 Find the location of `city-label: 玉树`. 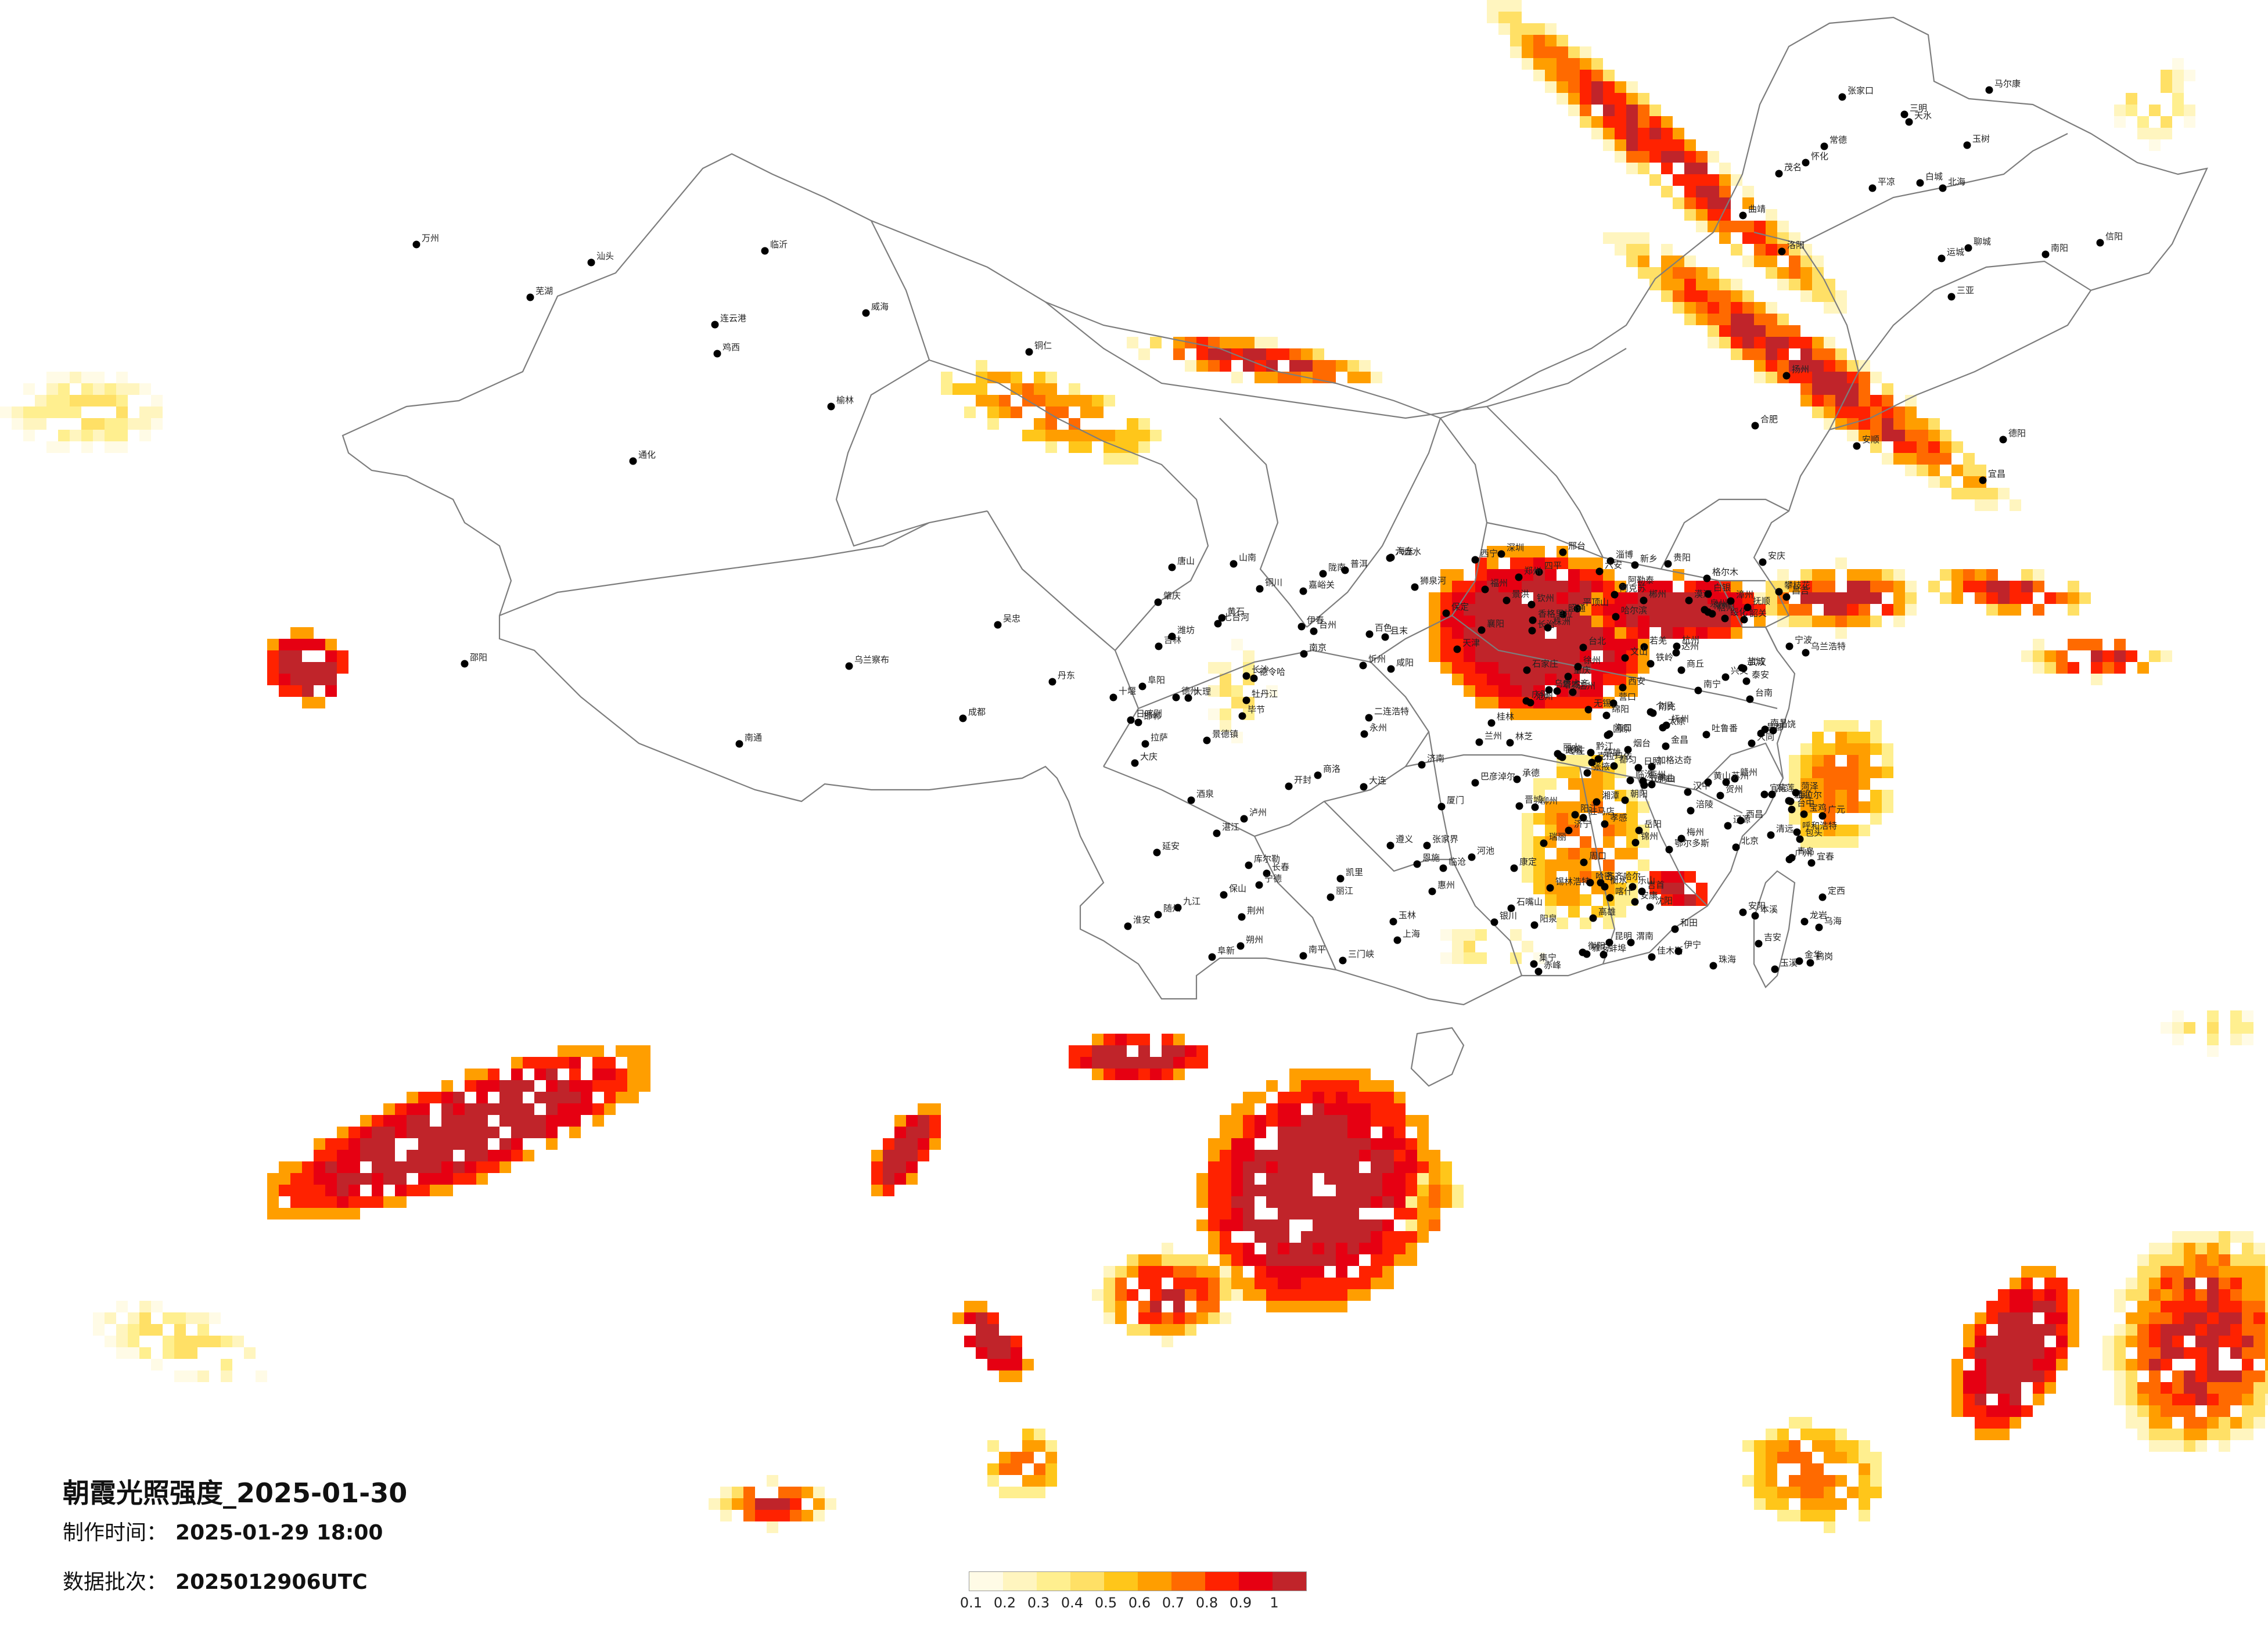

city-label: 玉树 is located at coordinates (1981, 139).